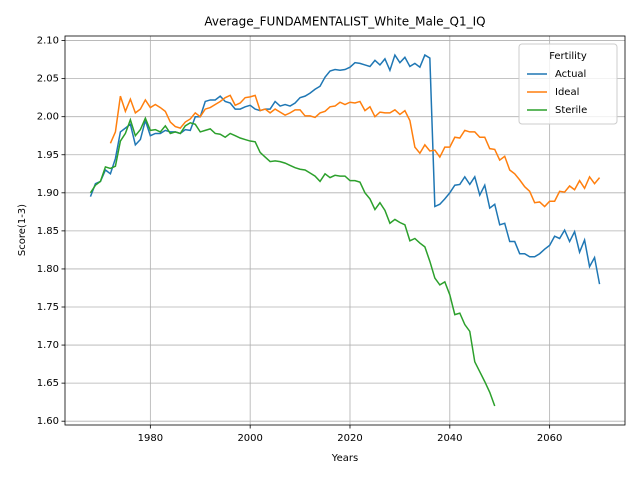 The height and width of the screenshot is (480, 640). What do you see at coordinates (48, 79) in the screenshot?
I see `y-tick-label: 2.05` at bounding box center [48, 79].